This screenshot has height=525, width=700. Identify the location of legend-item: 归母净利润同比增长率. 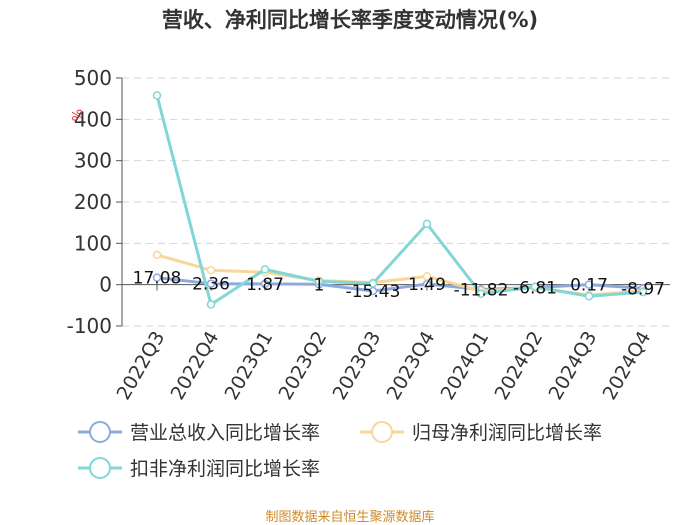
(481, 432).